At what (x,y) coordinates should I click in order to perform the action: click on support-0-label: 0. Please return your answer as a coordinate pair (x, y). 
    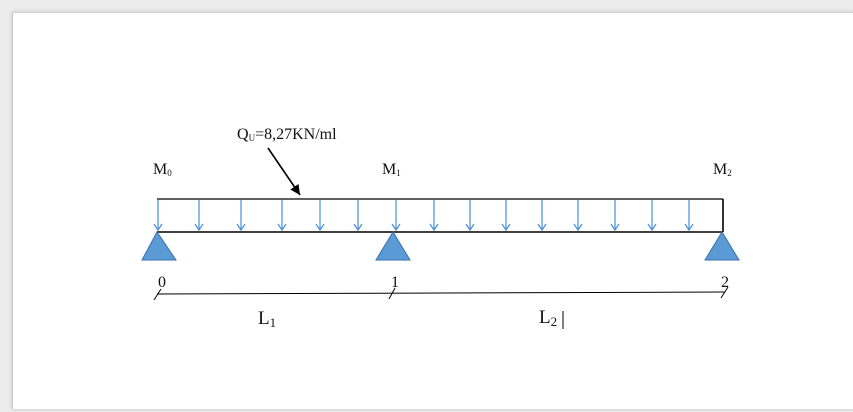
    Looking at the image, I should click on (162, 282).